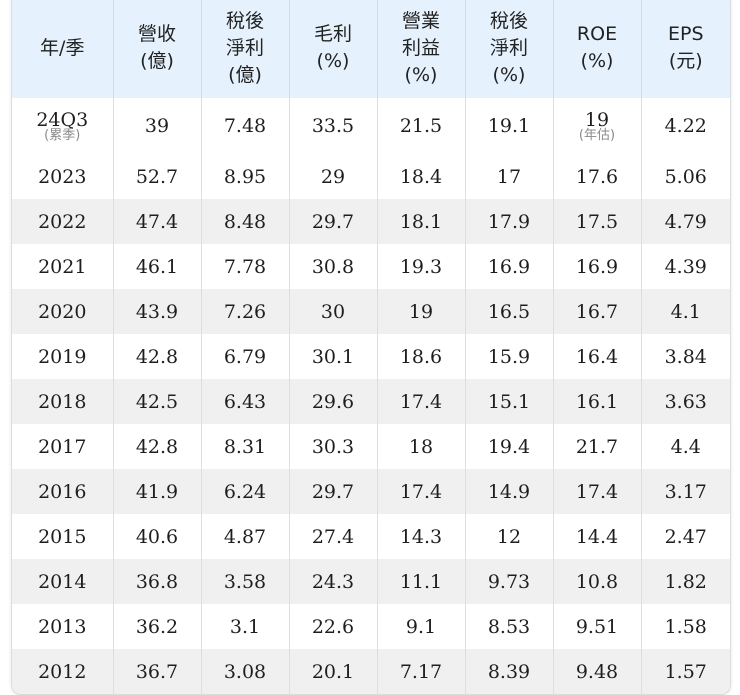 The image size is (740, 695). I want to click on cell-roe: 16.1, so click(596, 401).